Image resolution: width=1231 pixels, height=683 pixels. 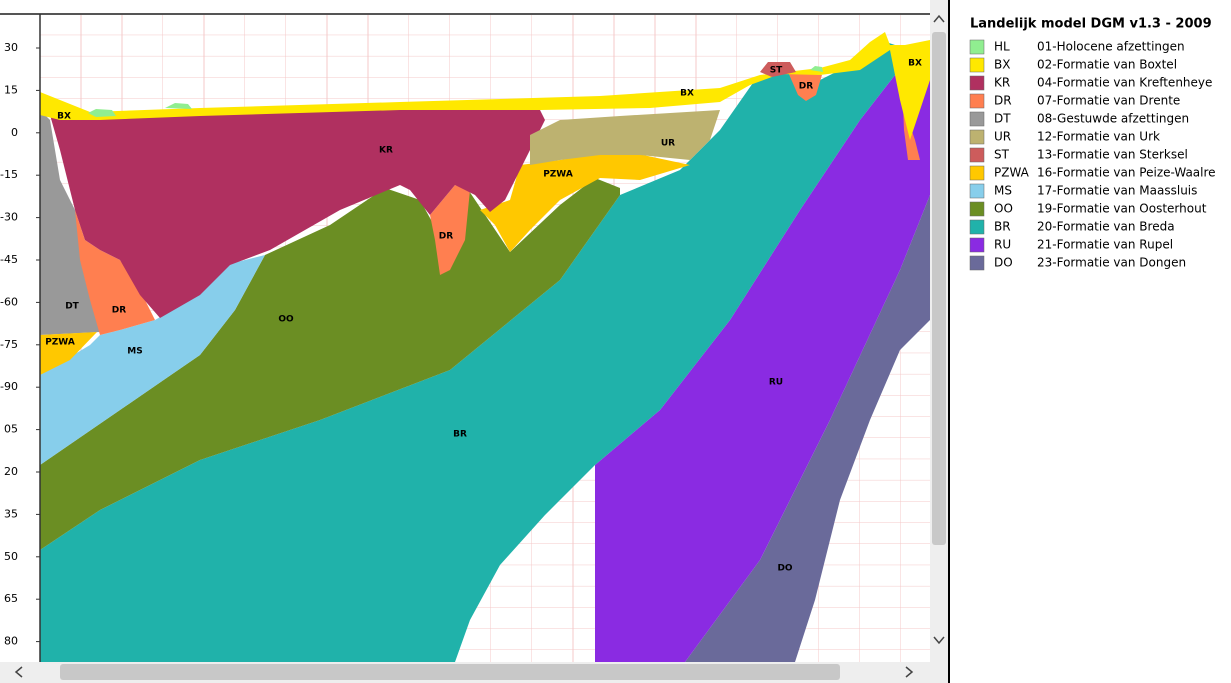 I want to click on layer-st, so click(x=778, y=69).